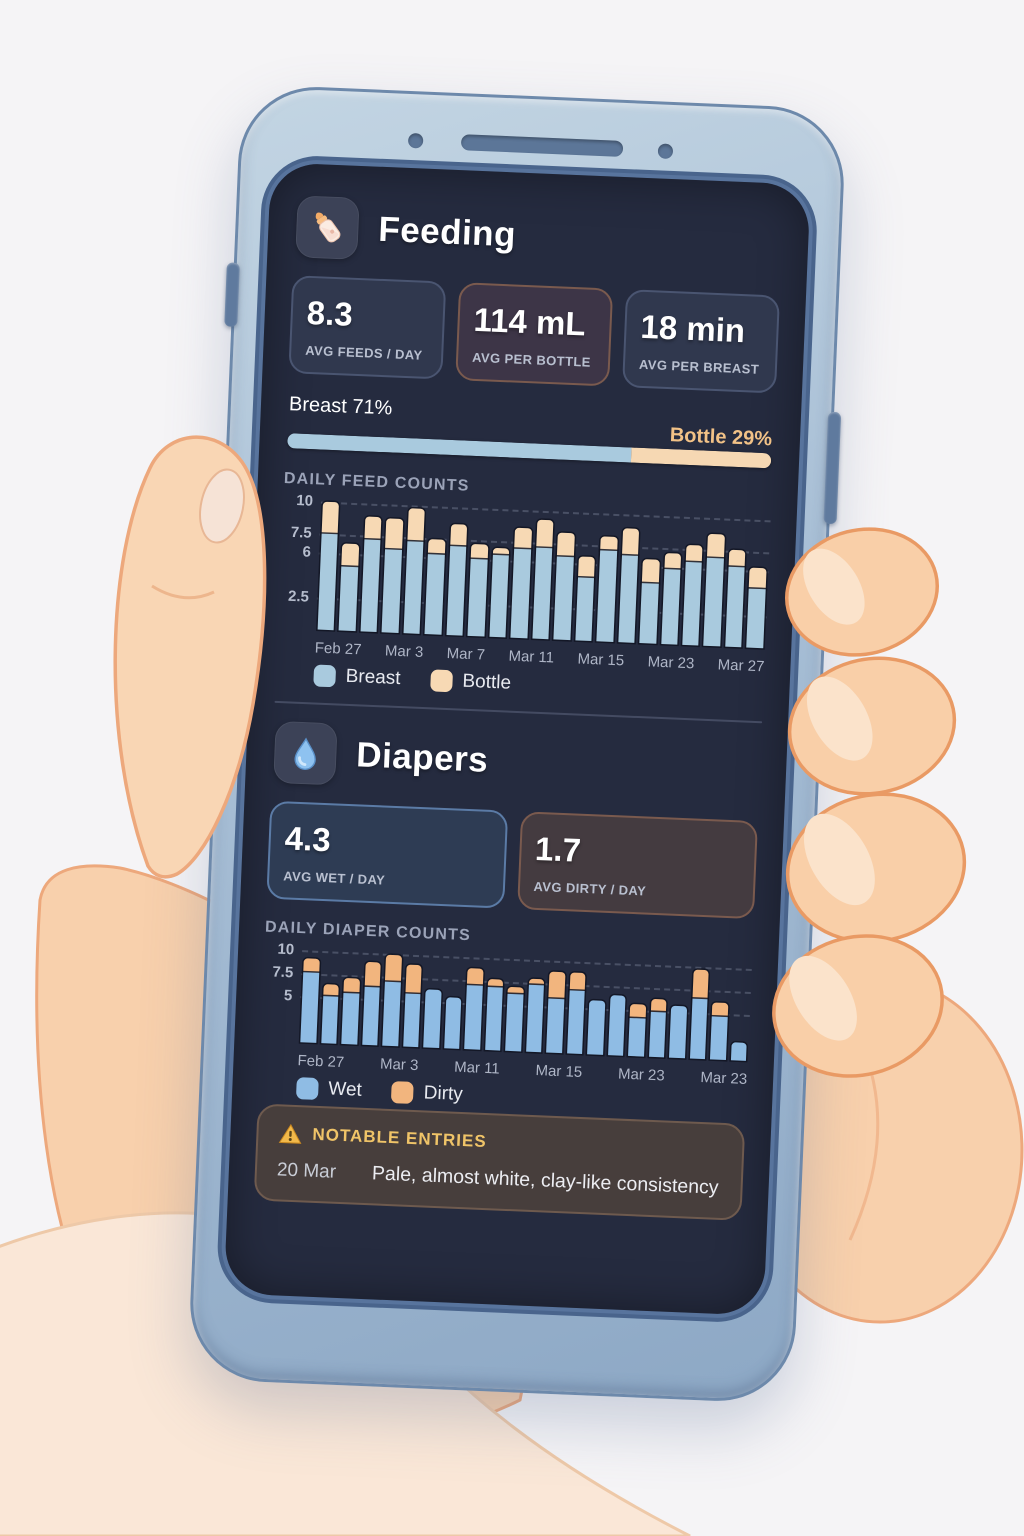  What do you see at coordinates (487, 682) in the screenshot?
I see `legend-label: Bottle` at bounding box center [487, 682].